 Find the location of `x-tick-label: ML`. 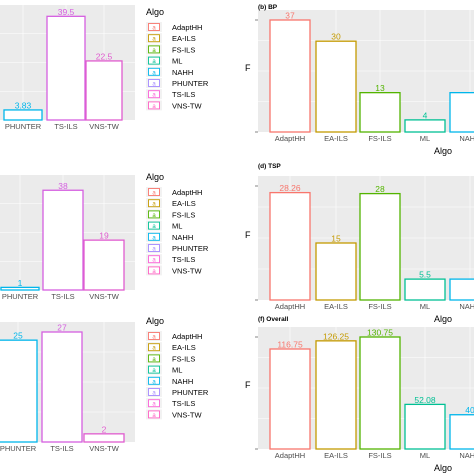

x-tick-label: ML is located at coordinates (425, 455).